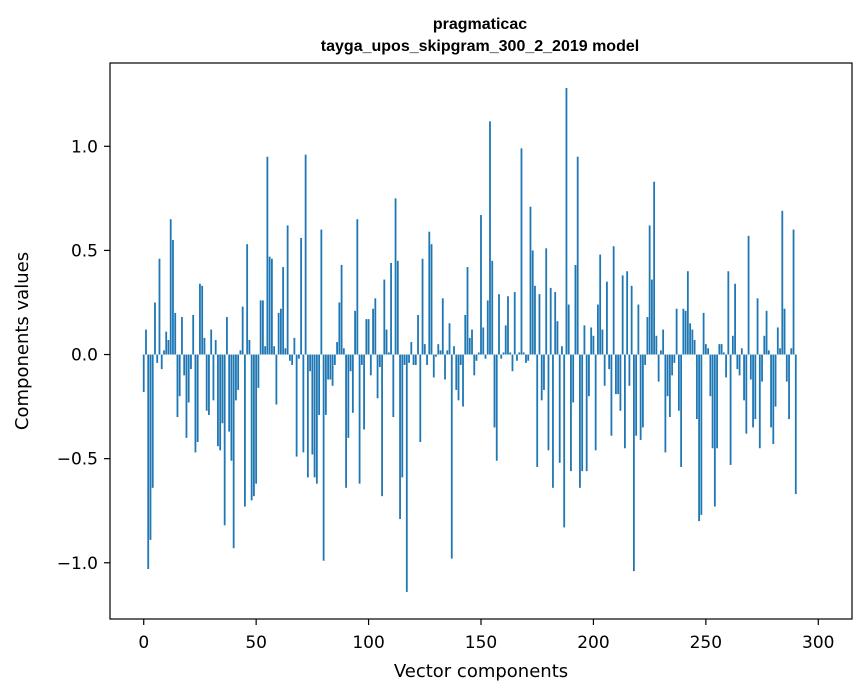 The image size is (867, 696). Describe the element at coordinates (143, 643) in the screenshot. I see `x-tick-label: 0` at that location.